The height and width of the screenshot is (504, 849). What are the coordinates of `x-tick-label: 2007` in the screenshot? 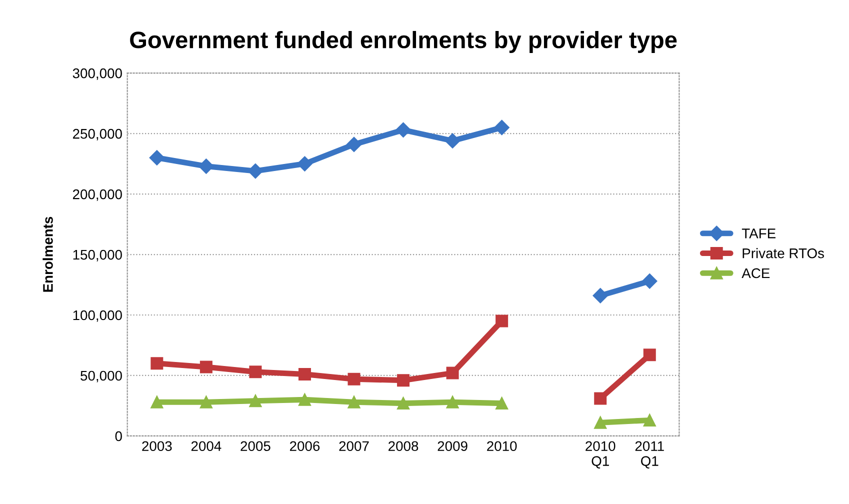 It's located at (354, 446).